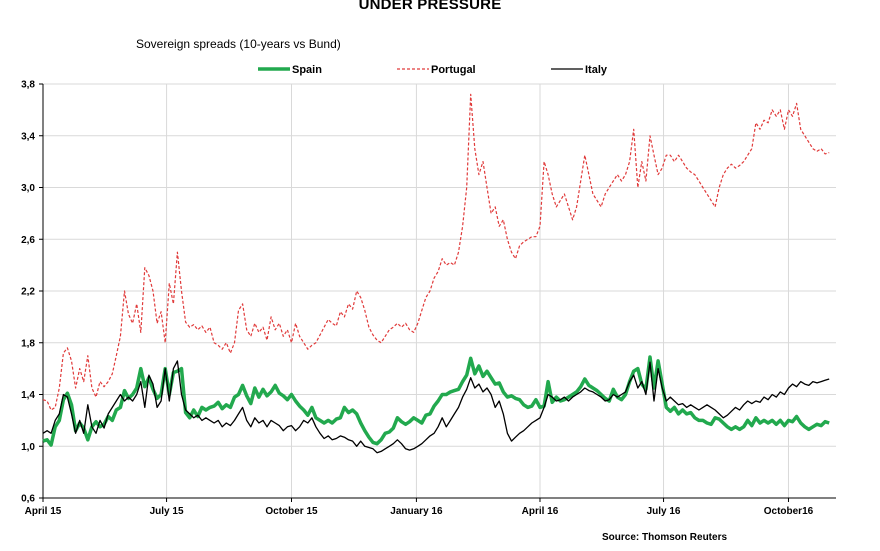 The image size is (880, 551). I want to click on x-tick-label: April 15, so click(43, 511).